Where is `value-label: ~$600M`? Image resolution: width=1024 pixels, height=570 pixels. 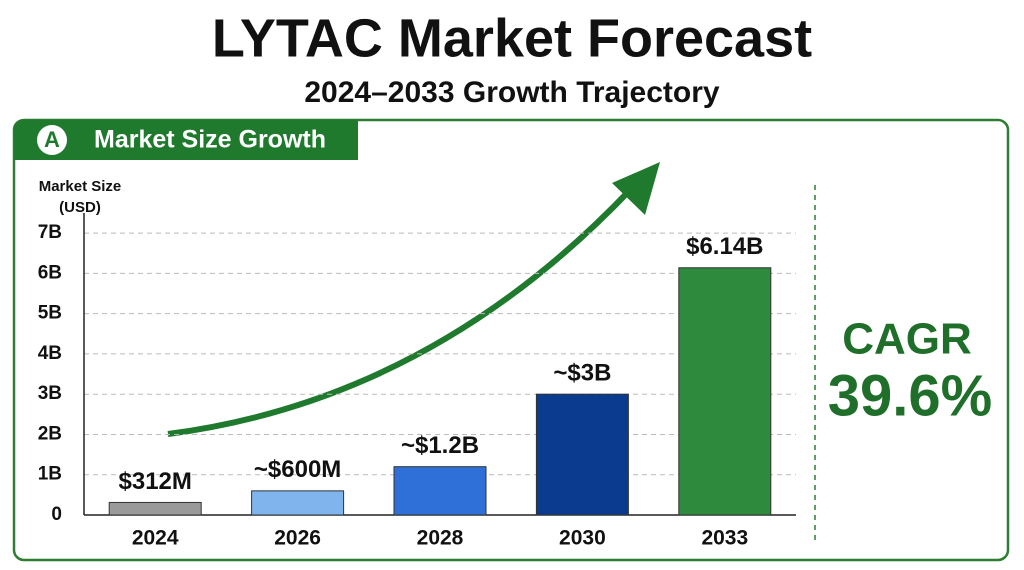
value-label: ~$600M is located at coordinates (297, 469).